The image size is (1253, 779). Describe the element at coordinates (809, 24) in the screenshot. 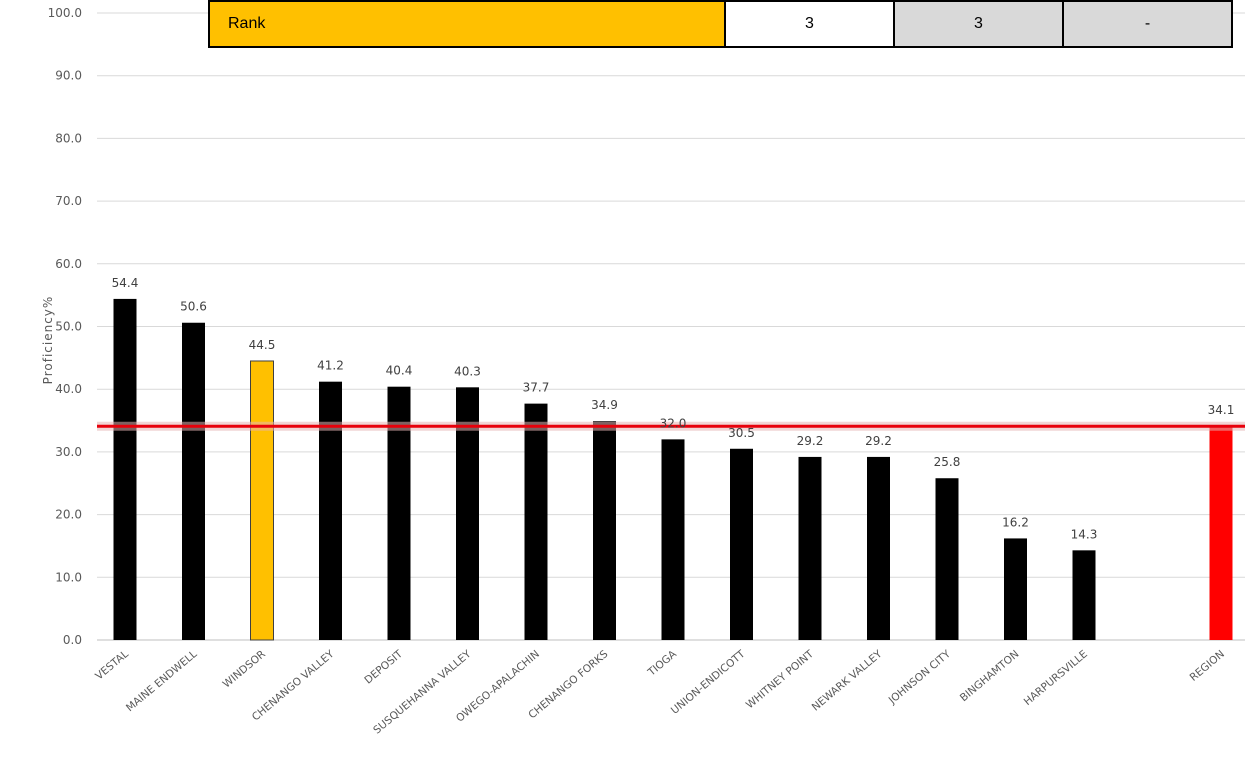

I see `rank-value-1: 3` at that location.